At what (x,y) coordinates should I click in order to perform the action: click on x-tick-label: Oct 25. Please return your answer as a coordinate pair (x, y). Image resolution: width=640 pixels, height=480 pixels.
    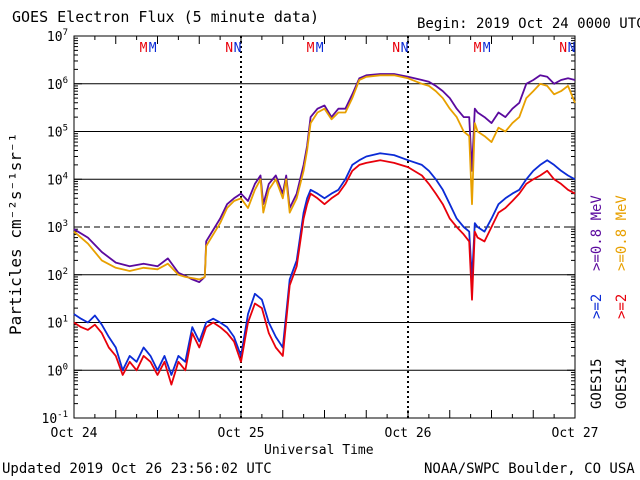
    Looking at the image, I should click on (241, 433).